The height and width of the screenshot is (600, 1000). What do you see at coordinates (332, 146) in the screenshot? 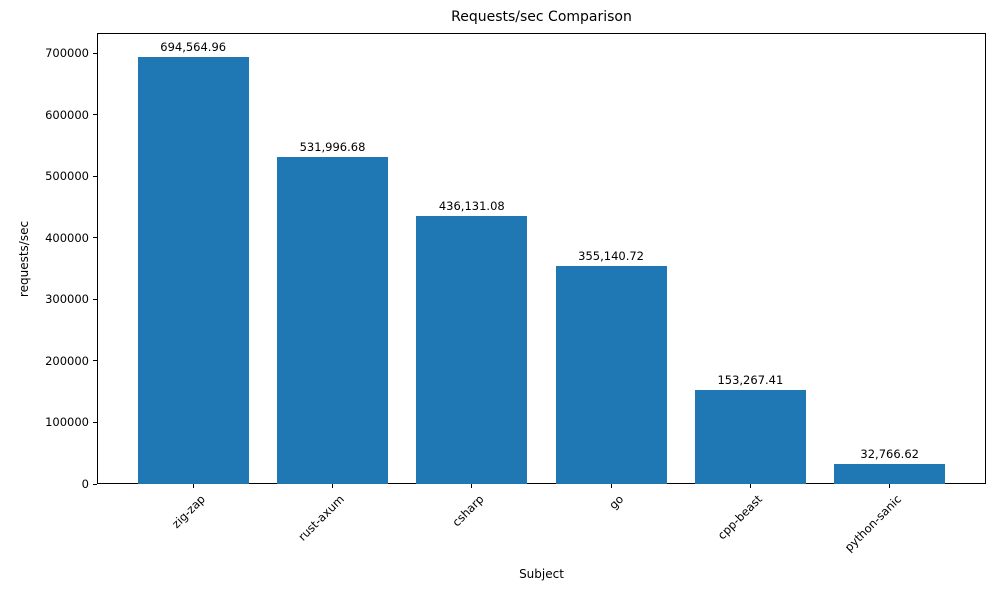
I see `bar-value-label: 531,996.68` at bounding box center [332, 146].